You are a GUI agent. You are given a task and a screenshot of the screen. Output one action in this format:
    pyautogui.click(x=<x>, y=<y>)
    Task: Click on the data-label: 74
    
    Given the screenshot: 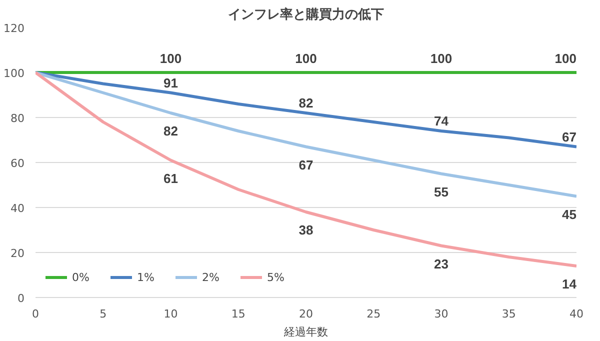 What is the action you would take?
    pyautogui.click(x=442, y=121)
    